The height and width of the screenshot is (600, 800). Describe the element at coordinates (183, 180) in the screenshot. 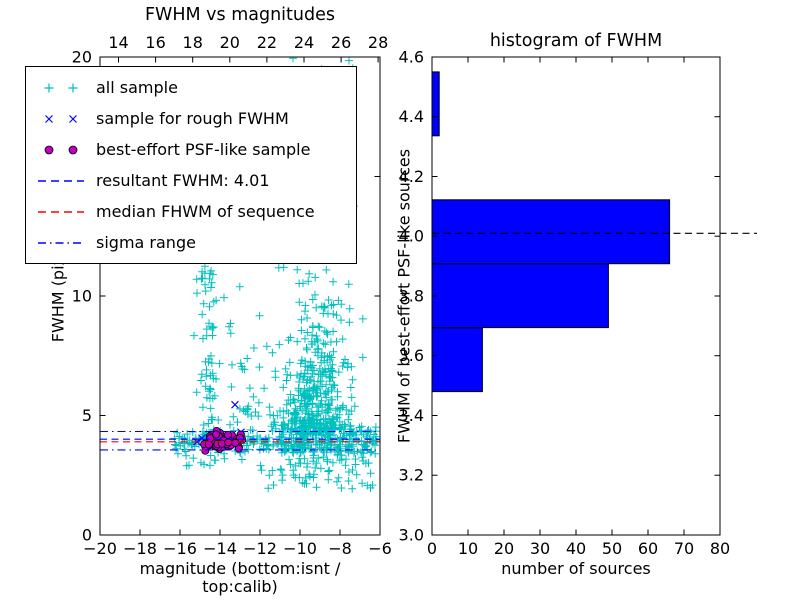

I see `legend-label: resultant FWHM: 4.01` at that location.